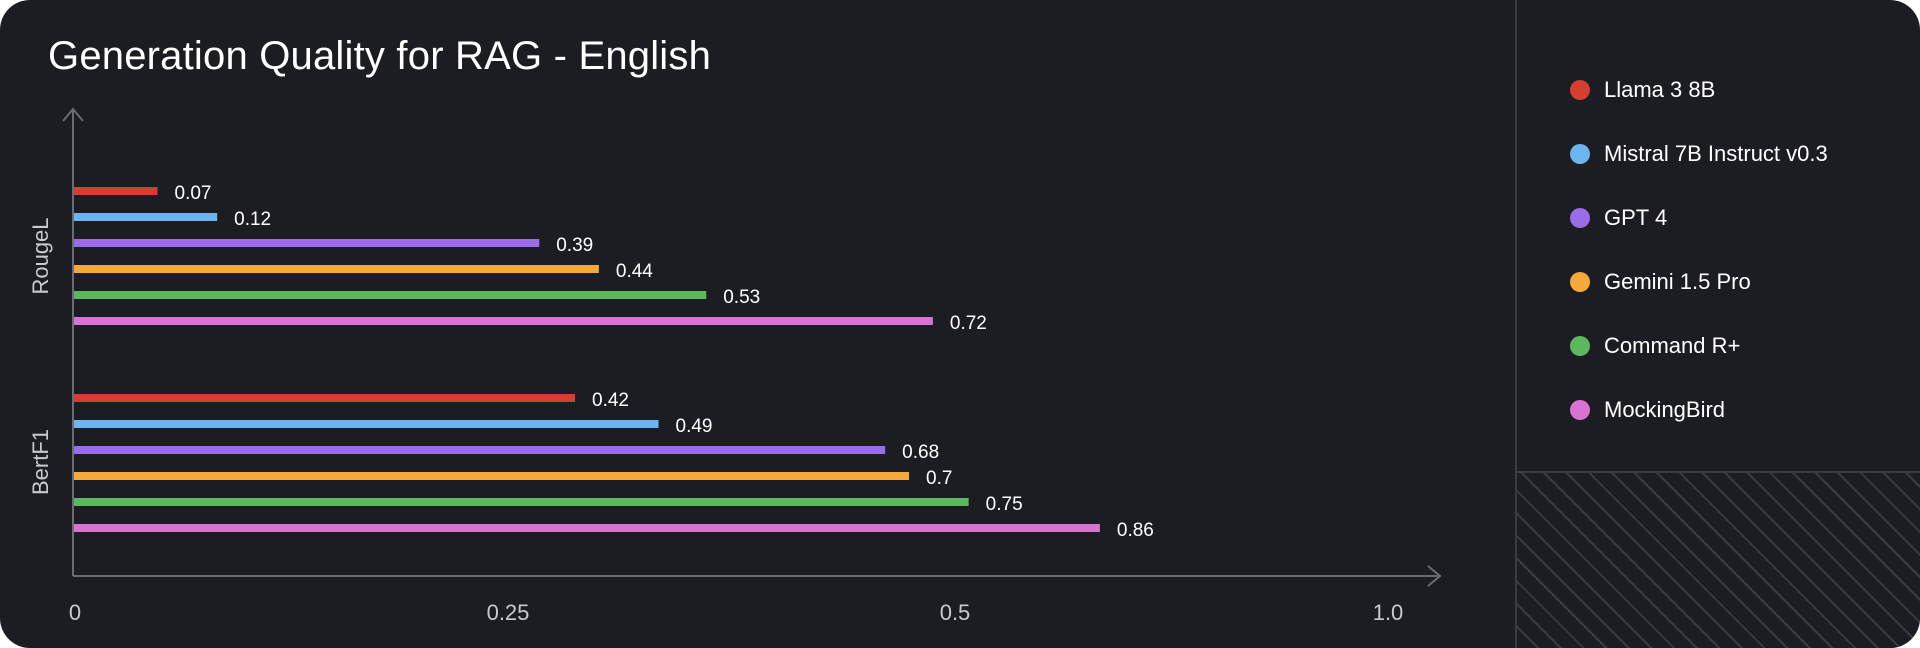  Describe the element at coordinates (610, 400) in the screenshot. I see `data-label: 0.42` at that location.